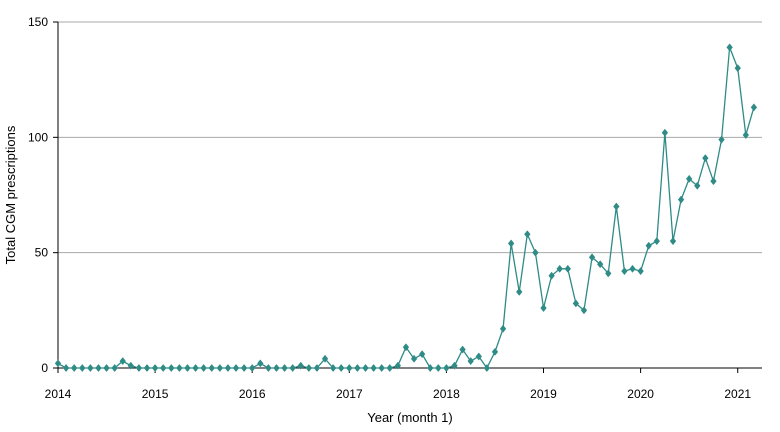 Image resolution: width=780 pixels, height=432 pixels. Describe the element at coordinates (58, 394) in the screenshot. I see `x-tick-label: 2014` at that location.